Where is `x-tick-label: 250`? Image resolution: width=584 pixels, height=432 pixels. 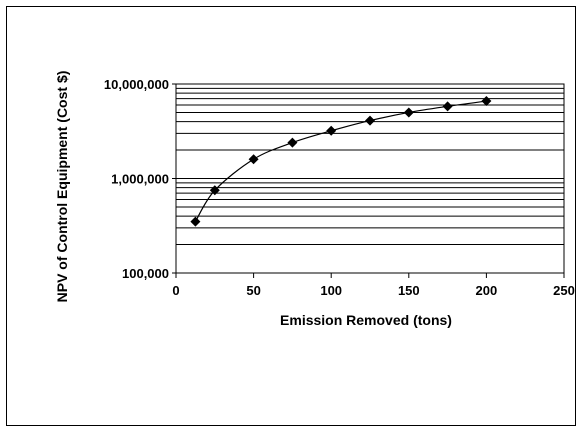 x-tick-label: 250 is located at coordinates (564, 290).